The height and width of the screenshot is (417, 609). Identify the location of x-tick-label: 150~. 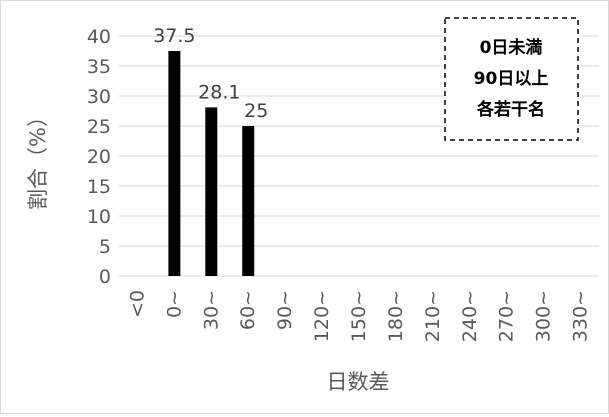
(359, 316).